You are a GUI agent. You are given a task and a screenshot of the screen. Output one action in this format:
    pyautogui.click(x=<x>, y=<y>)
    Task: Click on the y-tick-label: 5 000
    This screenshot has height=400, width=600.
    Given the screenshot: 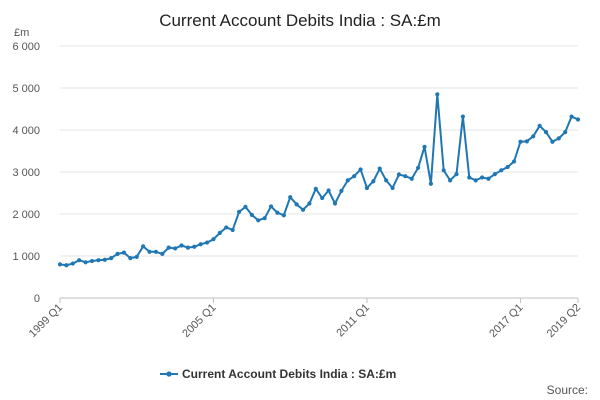 What is the action you would take?
    pyautogui.click(x=26, y=89)
    